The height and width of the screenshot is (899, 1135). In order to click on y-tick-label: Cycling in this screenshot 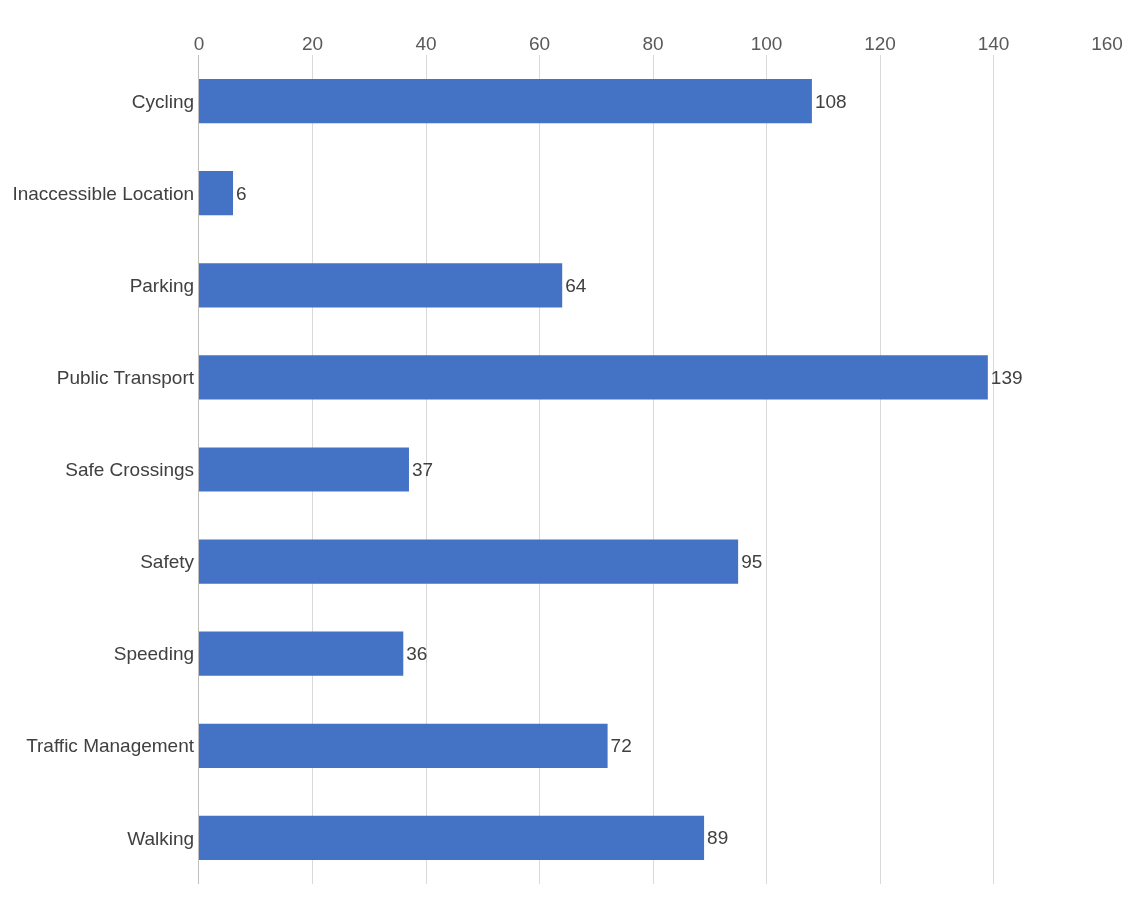, I will do `click(163, 101)`.